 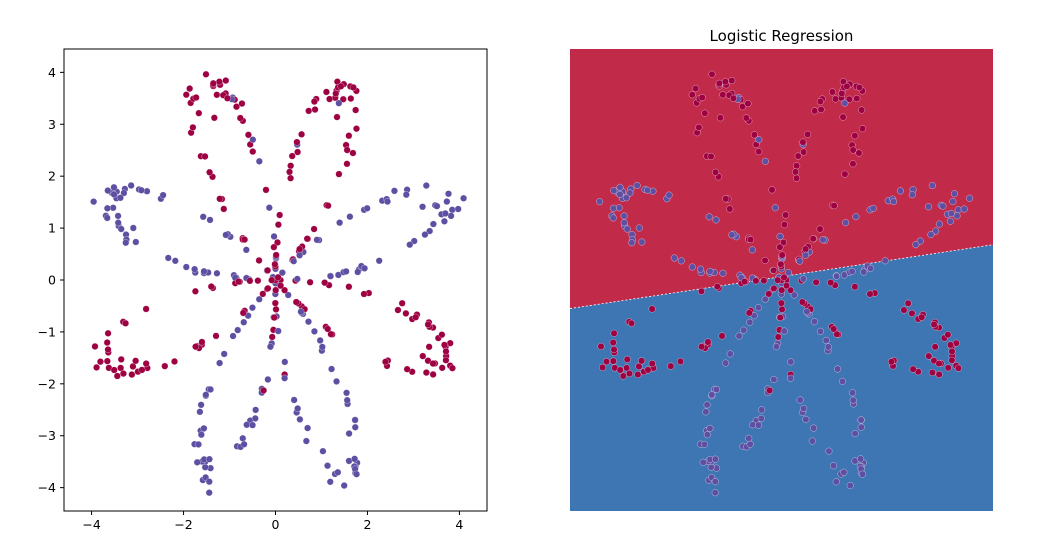 I want to click on y-tick-label: −1, so click(x=47, y=331).